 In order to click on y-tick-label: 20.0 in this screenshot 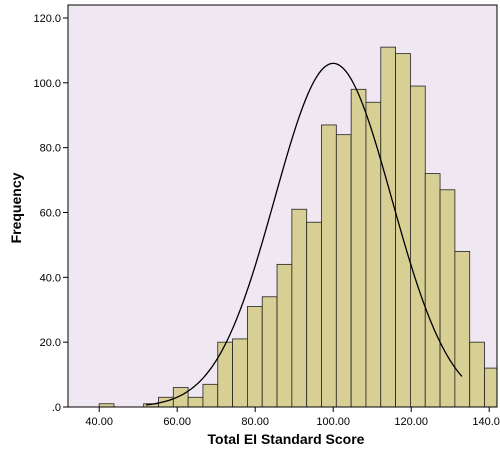, I will do `click(50, 343)`.